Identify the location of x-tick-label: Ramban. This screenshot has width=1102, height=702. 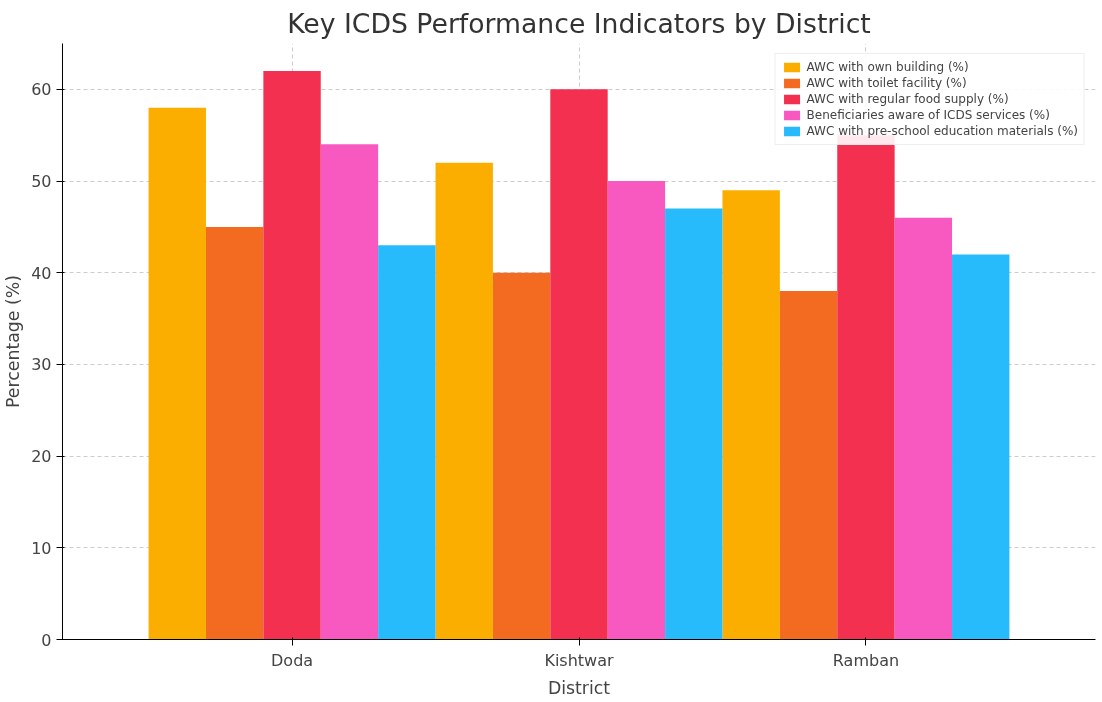
(866, 660).